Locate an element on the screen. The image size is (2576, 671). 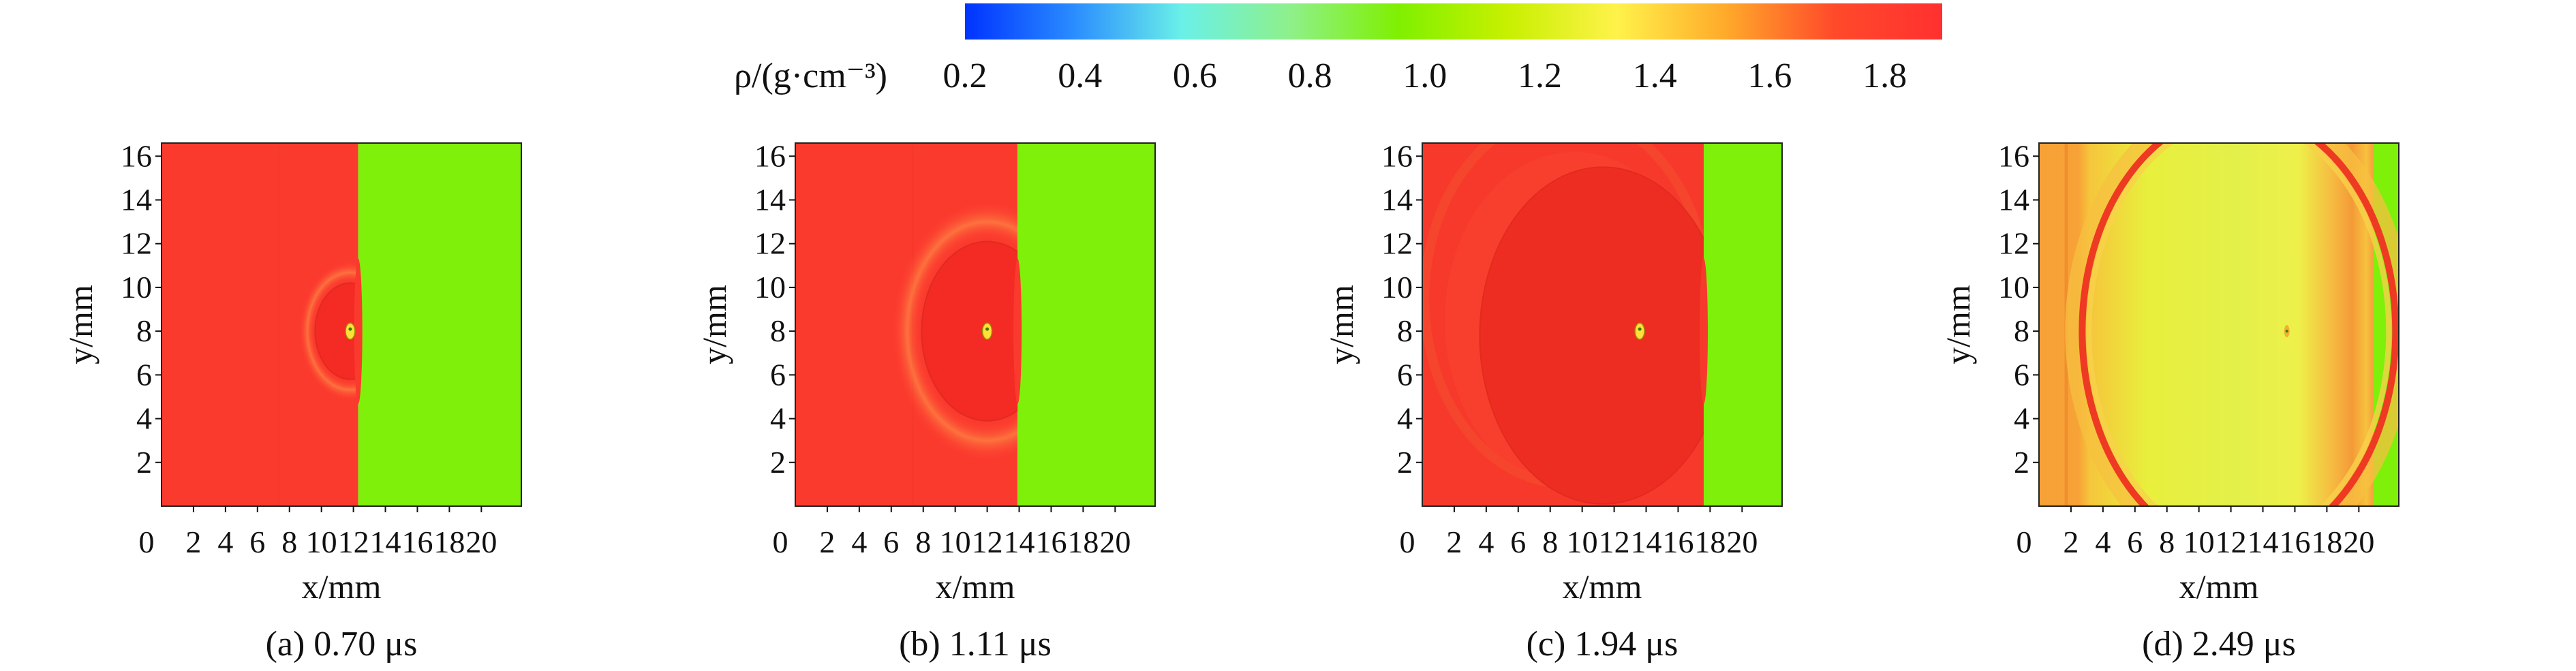
arc-halo is located at coordinates (2232, 324).